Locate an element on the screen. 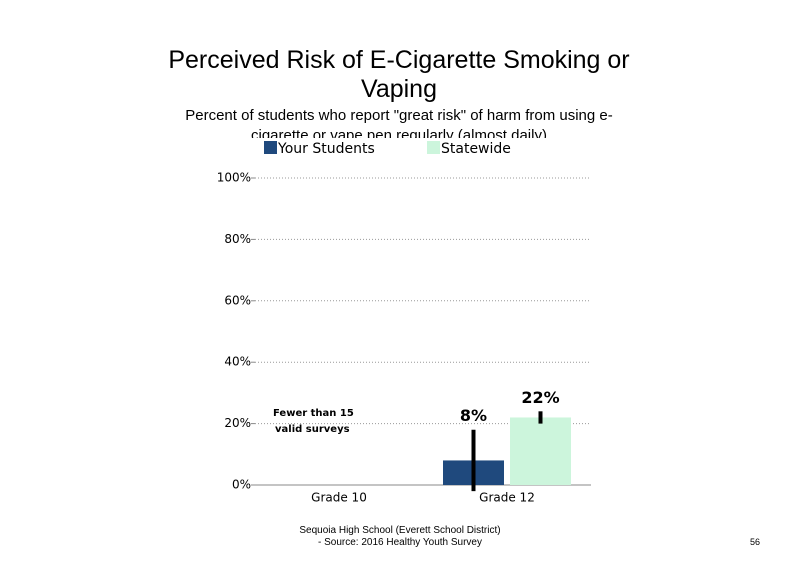  y-tick-label: 60% is located at coordinates (237, 300).